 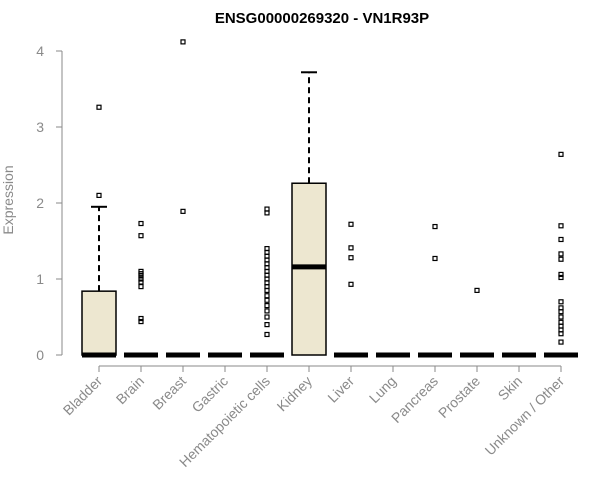 I want to click on x-tick-label: Brain, so click(x=130, y=390).